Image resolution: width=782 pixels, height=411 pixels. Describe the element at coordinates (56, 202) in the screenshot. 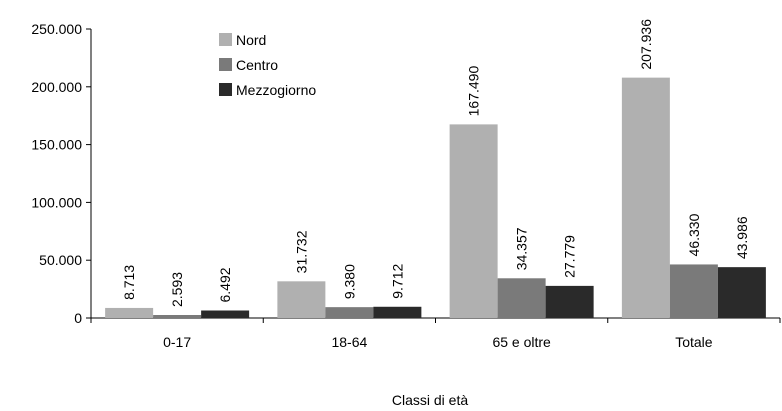

I see `y-tick-label: 100.000` at that location.